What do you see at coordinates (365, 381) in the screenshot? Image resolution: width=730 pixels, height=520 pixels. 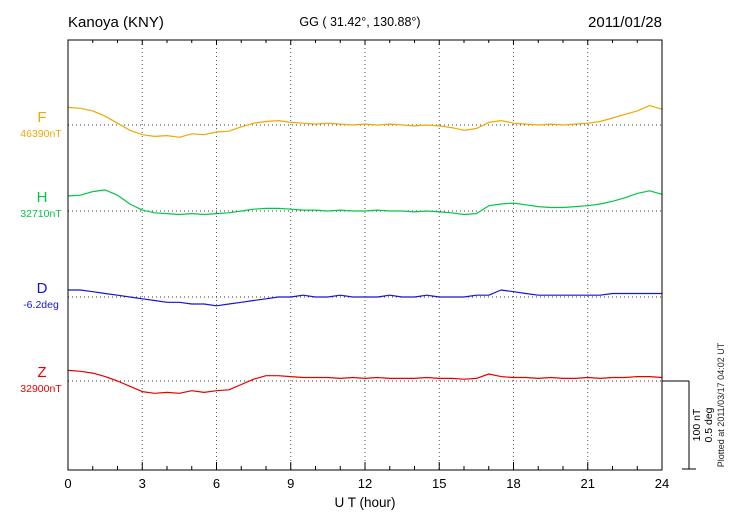 I see `trace-Z` at bounding box center [365, 381].